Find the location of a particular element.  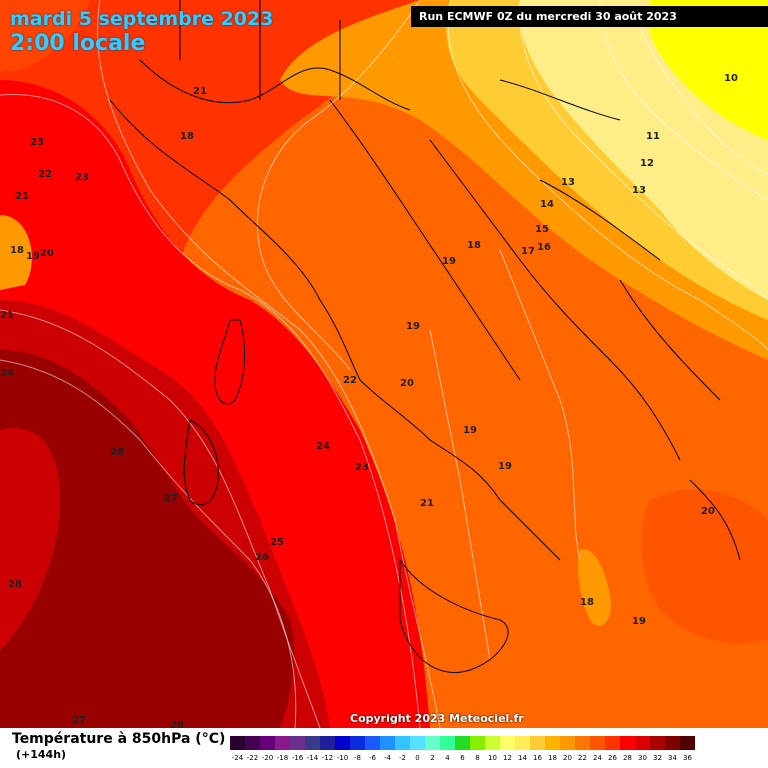

scale-label: 14 is located at coordinates (522, 758).